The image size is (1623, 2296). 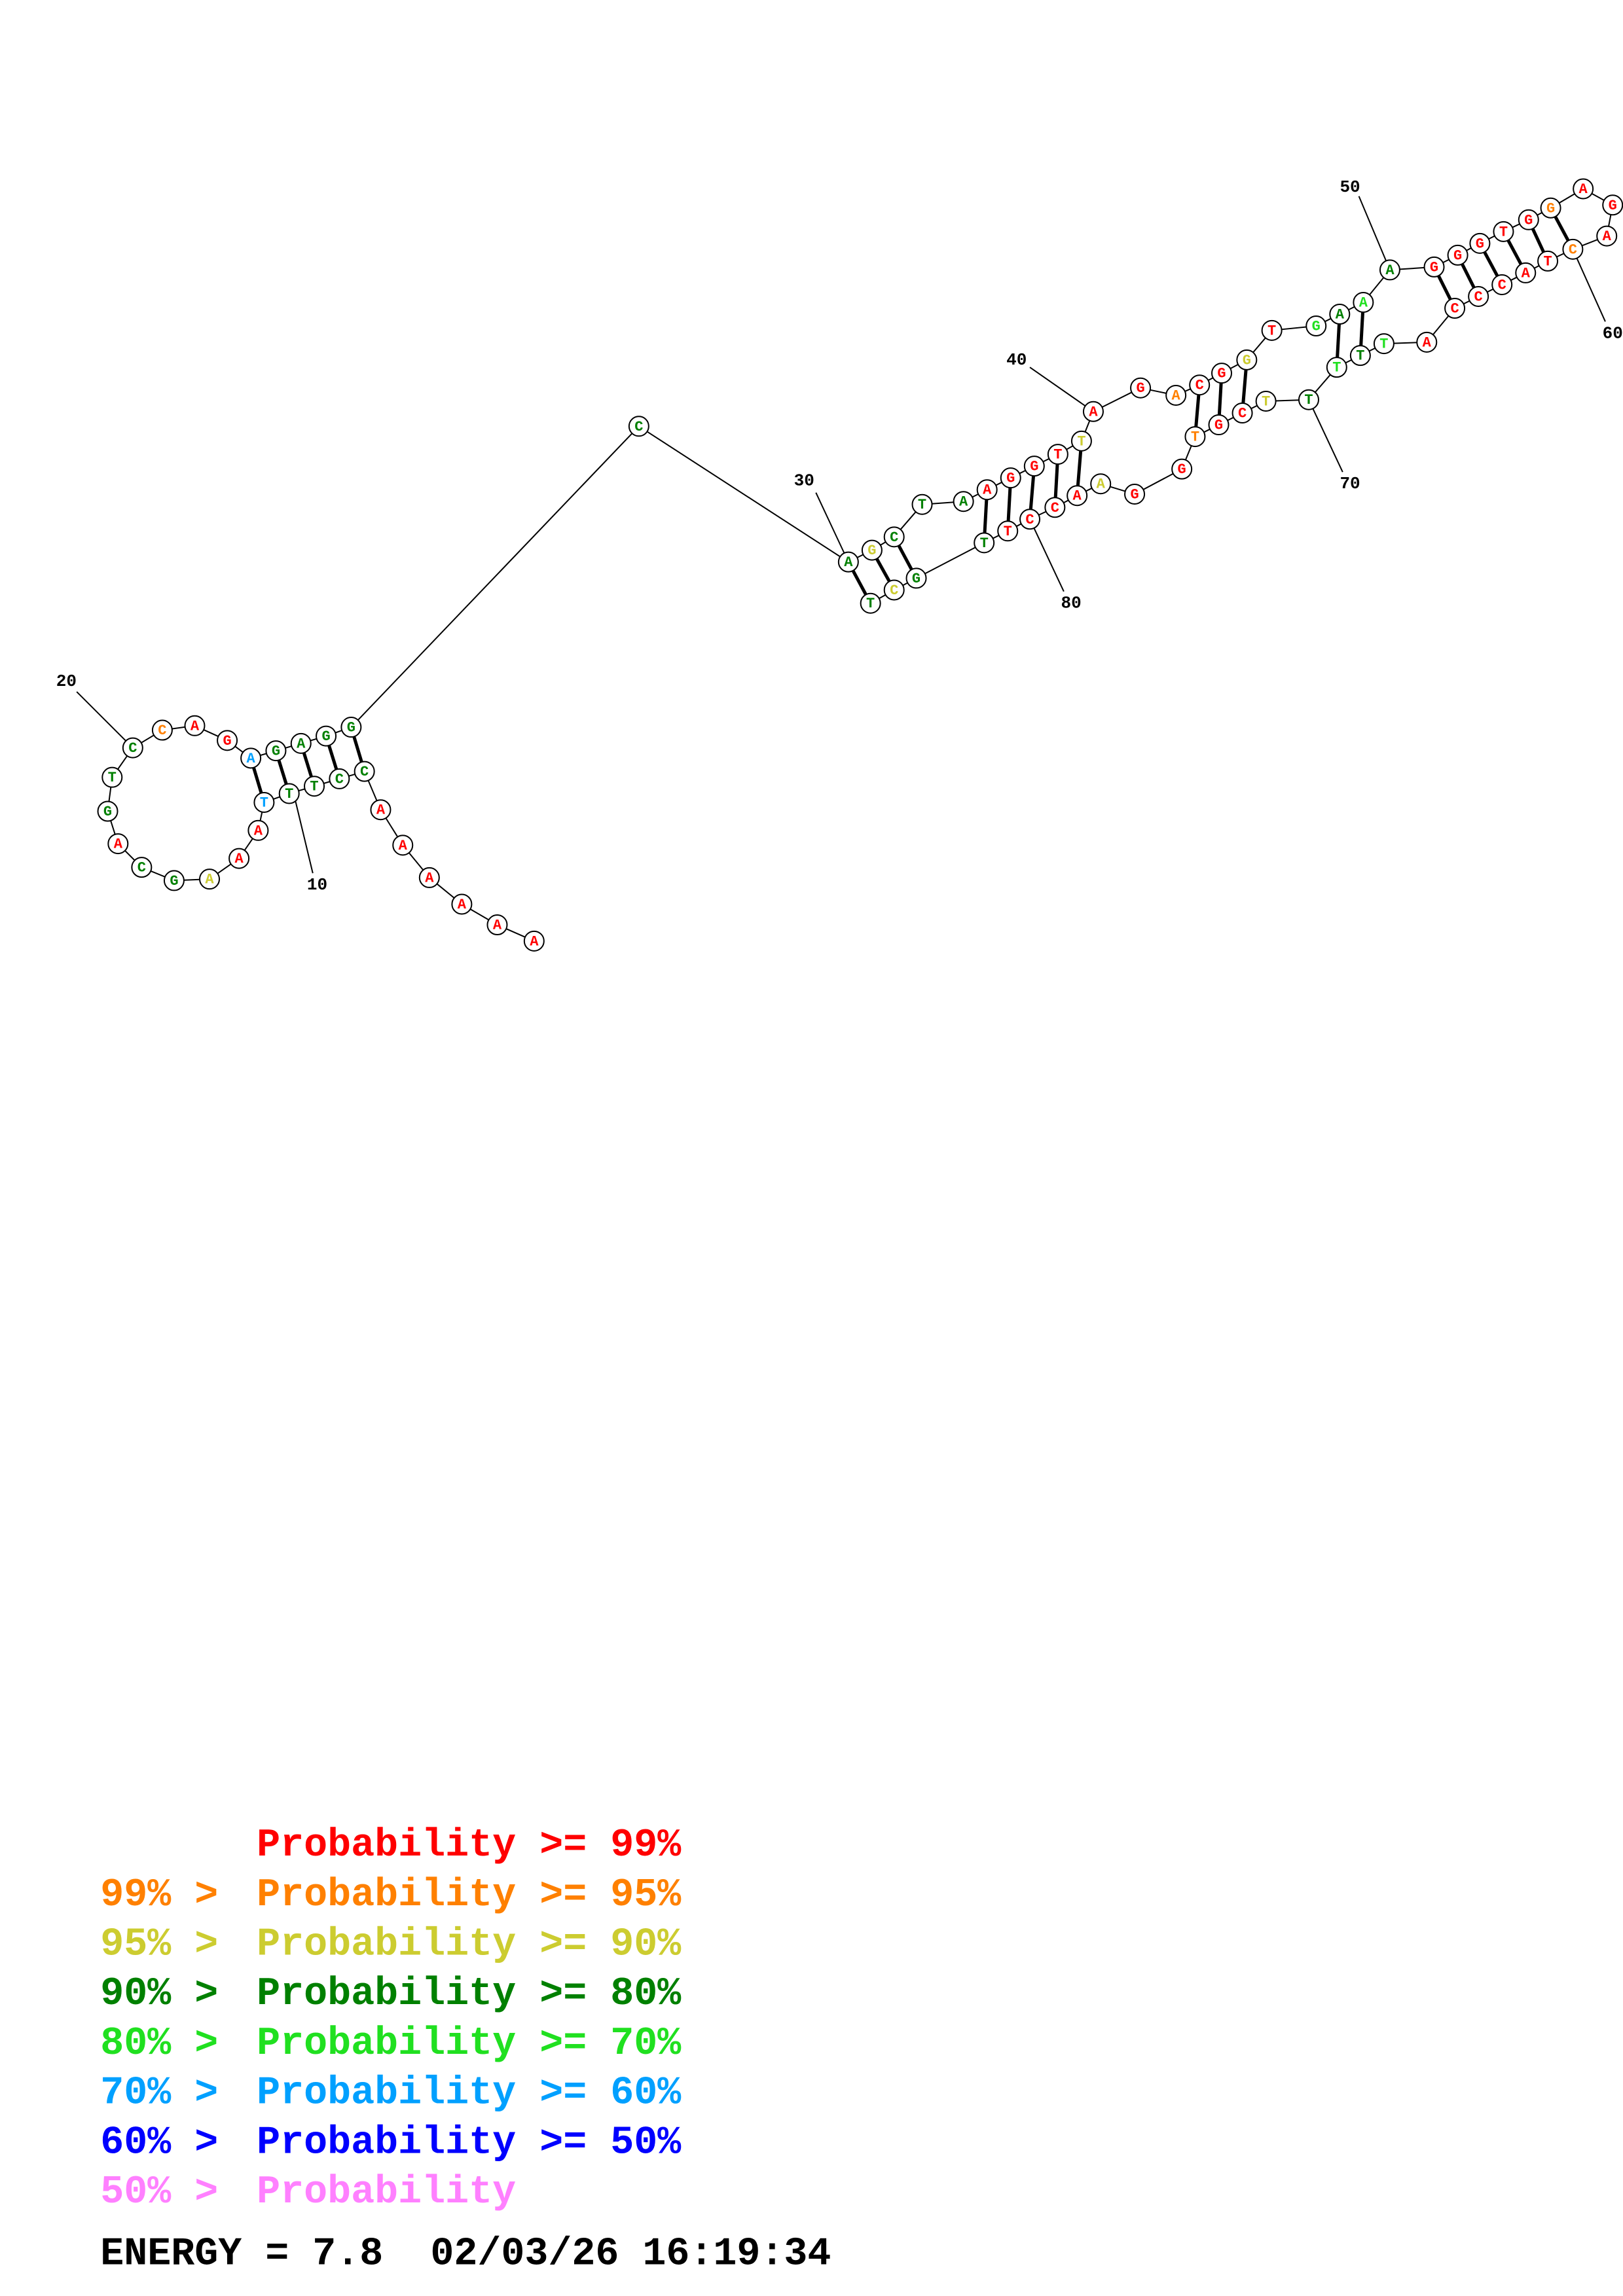 What do you see at coordinates (469, 1994) in the screenshot?
I see `legend-text: Probability >= 80%` at bounding box center [469, 1994].